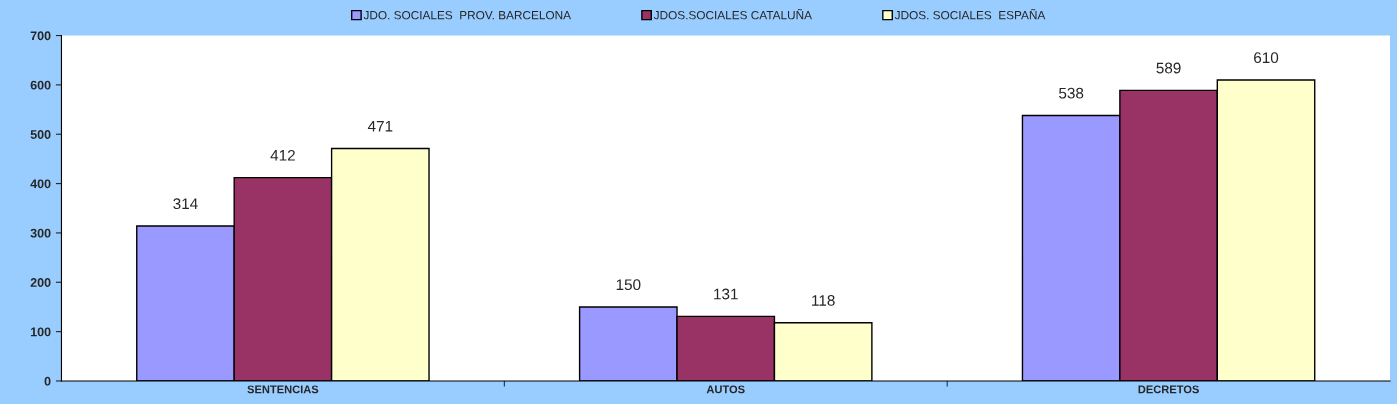  I want to click on data-label: 589, so click(1168, 68).